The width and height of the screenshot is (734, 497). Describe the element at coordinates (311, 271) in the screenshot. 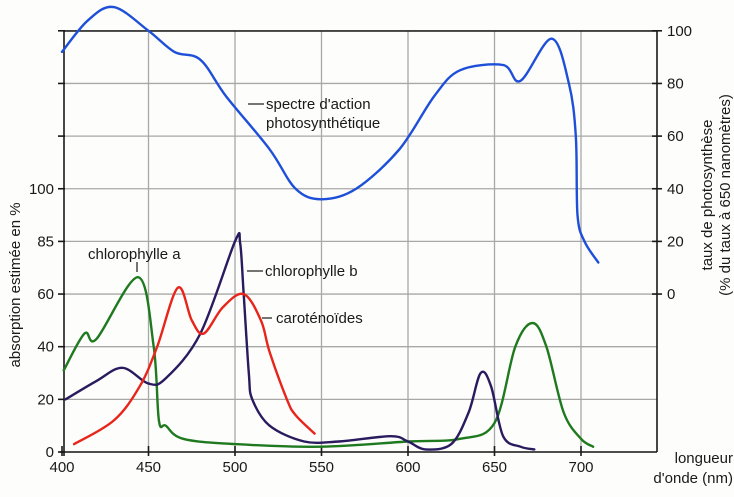

I see `label-chlorophylle-b: chlorophylle b` at that location.